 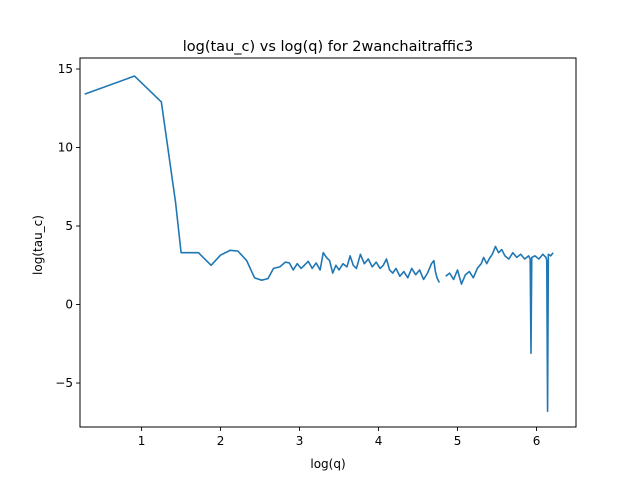 I want to click on y-tick-label: −5, so click(x=64, y=383).